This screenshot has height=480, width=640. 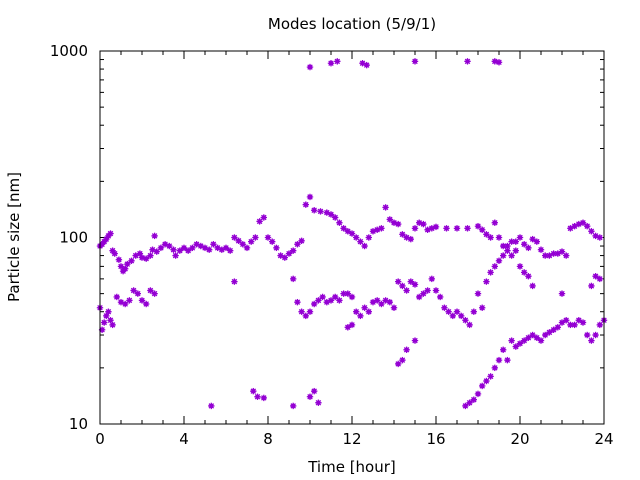 What do you see at coordinates (69, 51) in the screenshot?
I see `y-tick-label: 1000` at bounding box center [69, 51].